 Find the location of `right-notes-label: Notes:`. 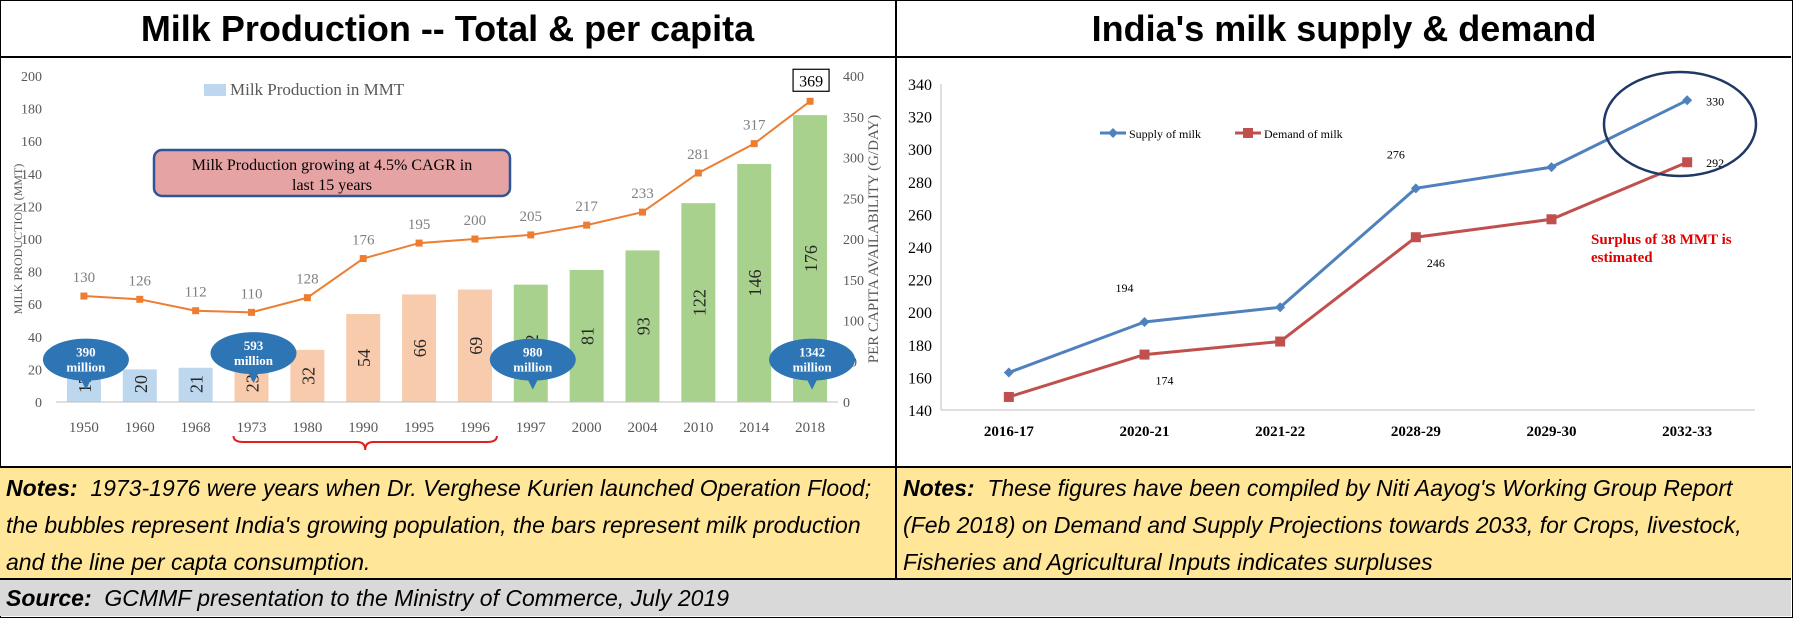

right-notes-label: Notes: is located at coordinates (939, 488).